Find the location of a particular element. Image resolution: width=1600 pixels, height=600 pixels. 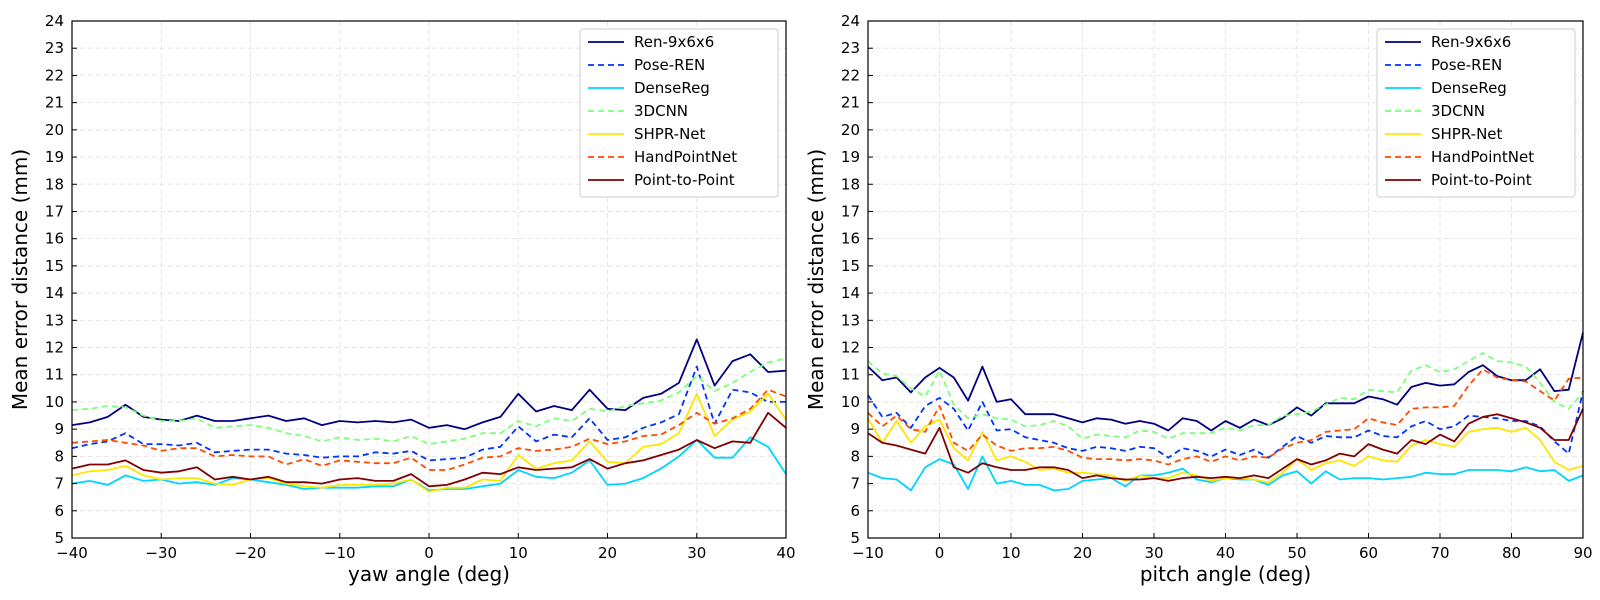

chart-1-y-axis-title: Mean error distance (mm) is located at coordinates (20, 279).